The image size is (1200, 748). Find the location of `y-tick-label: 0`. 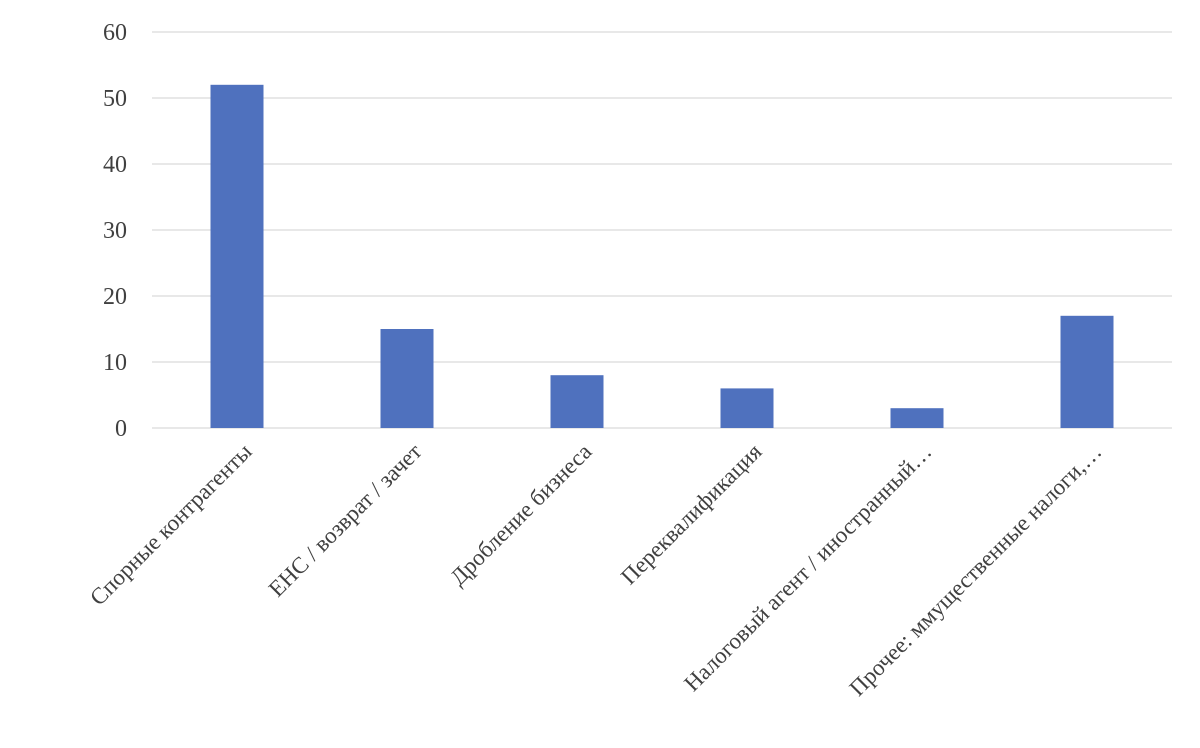

y-tick-label: 0 is located at coordinates (121, 429).